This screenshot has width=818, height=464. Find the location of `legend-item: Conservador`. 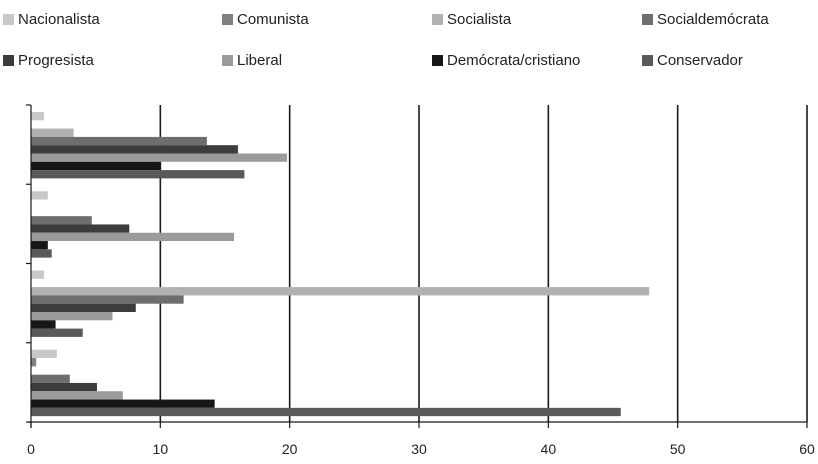

legend-item: Conservador is located at coordinates (692, 60).